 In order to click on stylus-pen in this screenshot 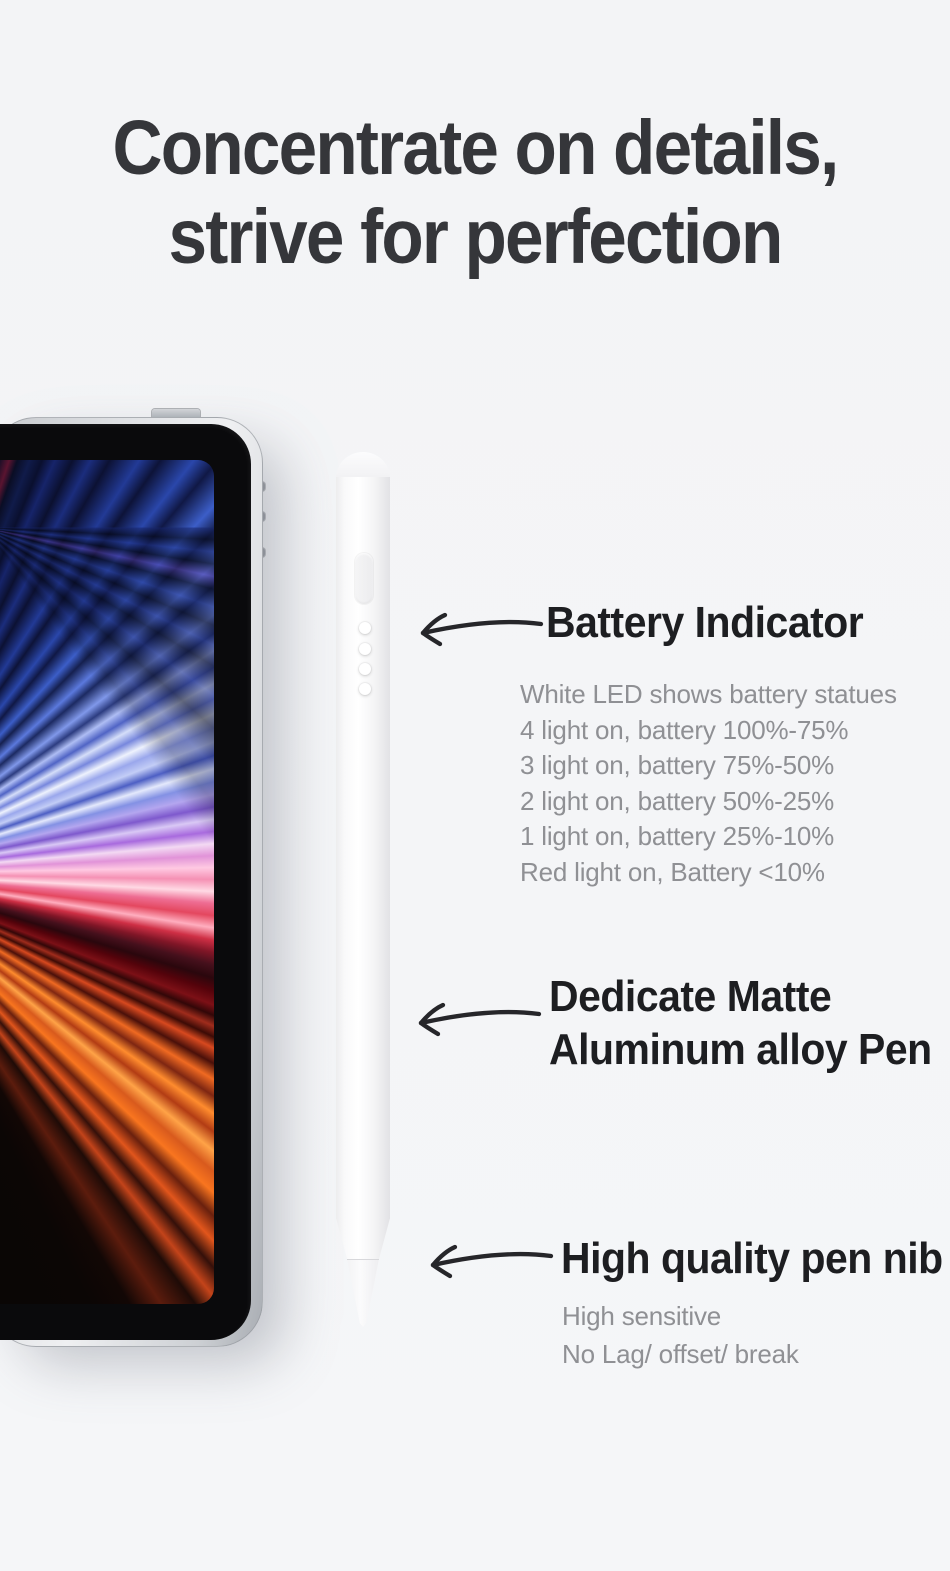, I will do `click(363, 892)`.